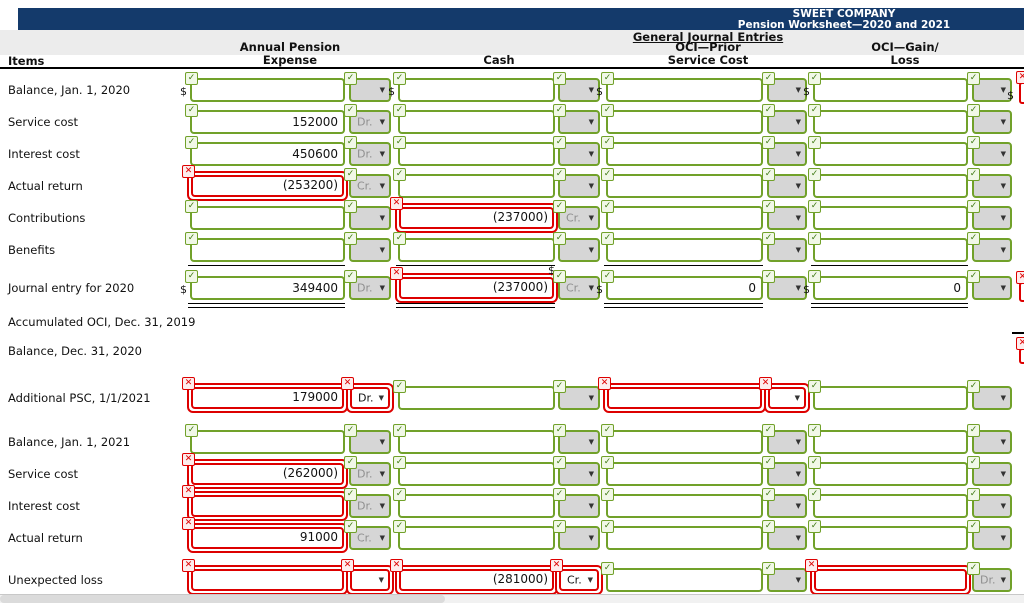 The width and height of the screenshot is (1024, 603). What do you see at coordinates (267, 154) in the screenshot?
I see `amount-input: 450600` at bounding box center [267, 154].